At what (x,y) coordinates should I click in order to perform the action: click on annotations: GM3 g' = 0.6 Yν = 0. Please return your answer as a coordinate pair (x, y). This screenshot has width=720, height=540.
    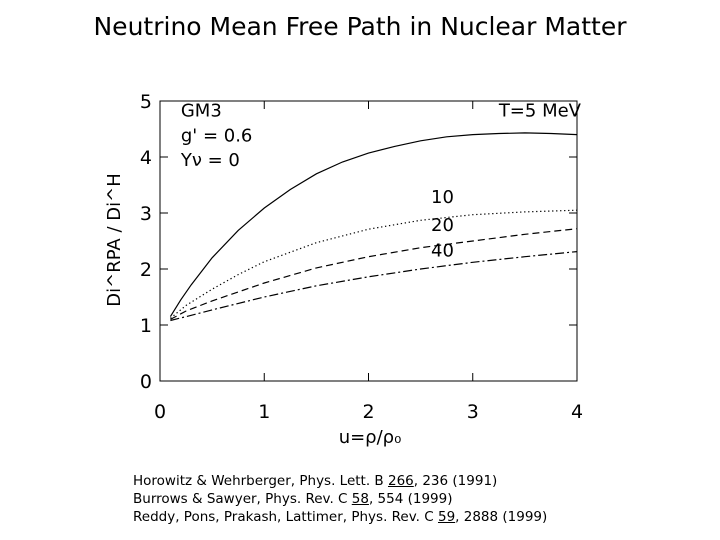
    Looking at the image, I should click on (216, 136).